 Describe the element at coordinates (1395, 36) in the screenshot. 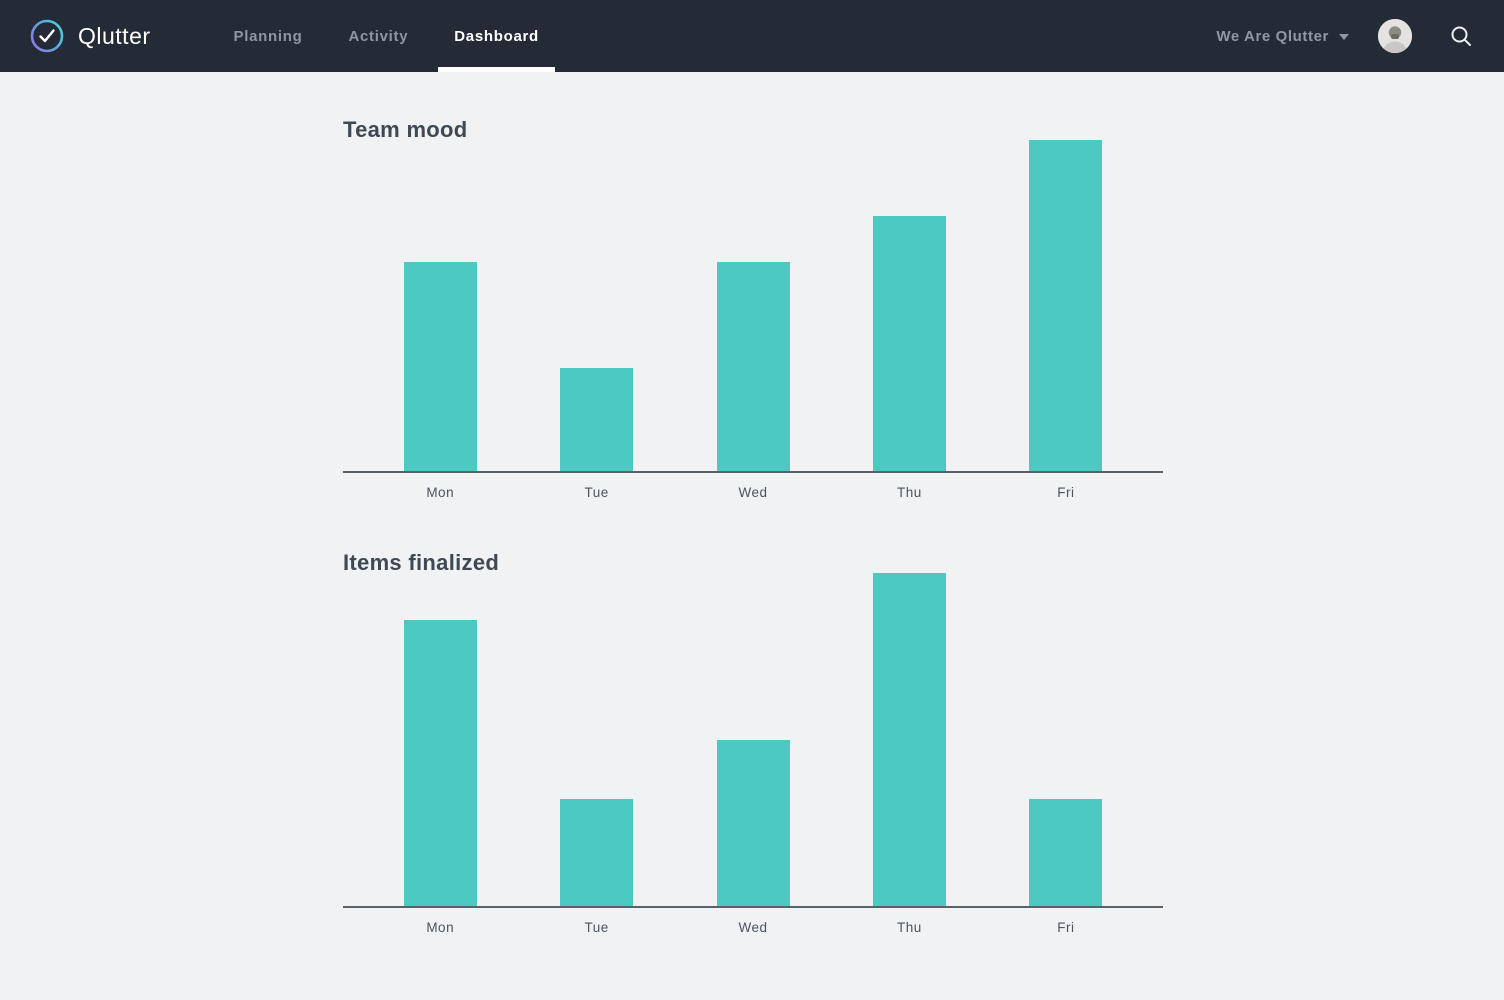

I see `avatar` at that location.